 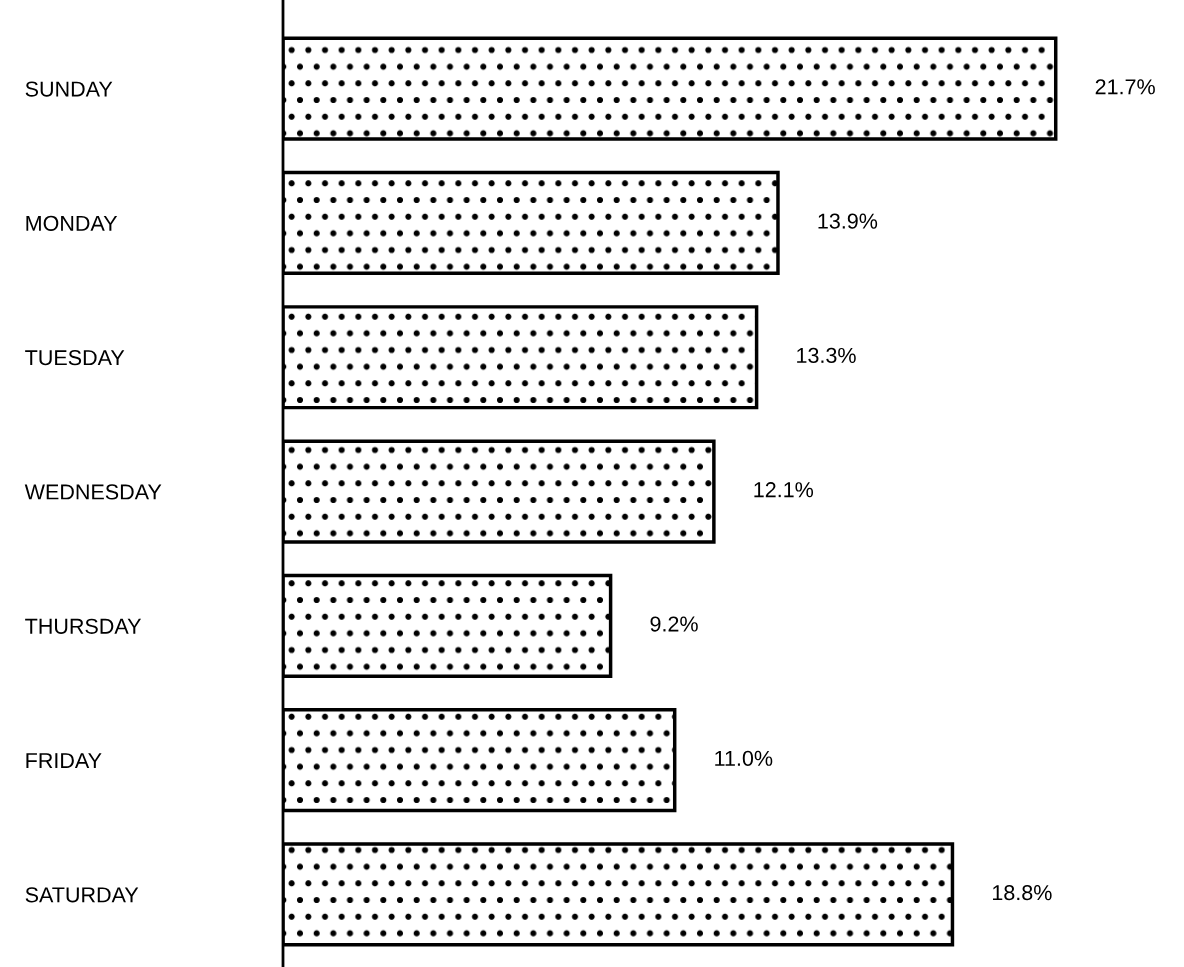 I want to click on data-label: 12.1%, so click(x=784, y=490).